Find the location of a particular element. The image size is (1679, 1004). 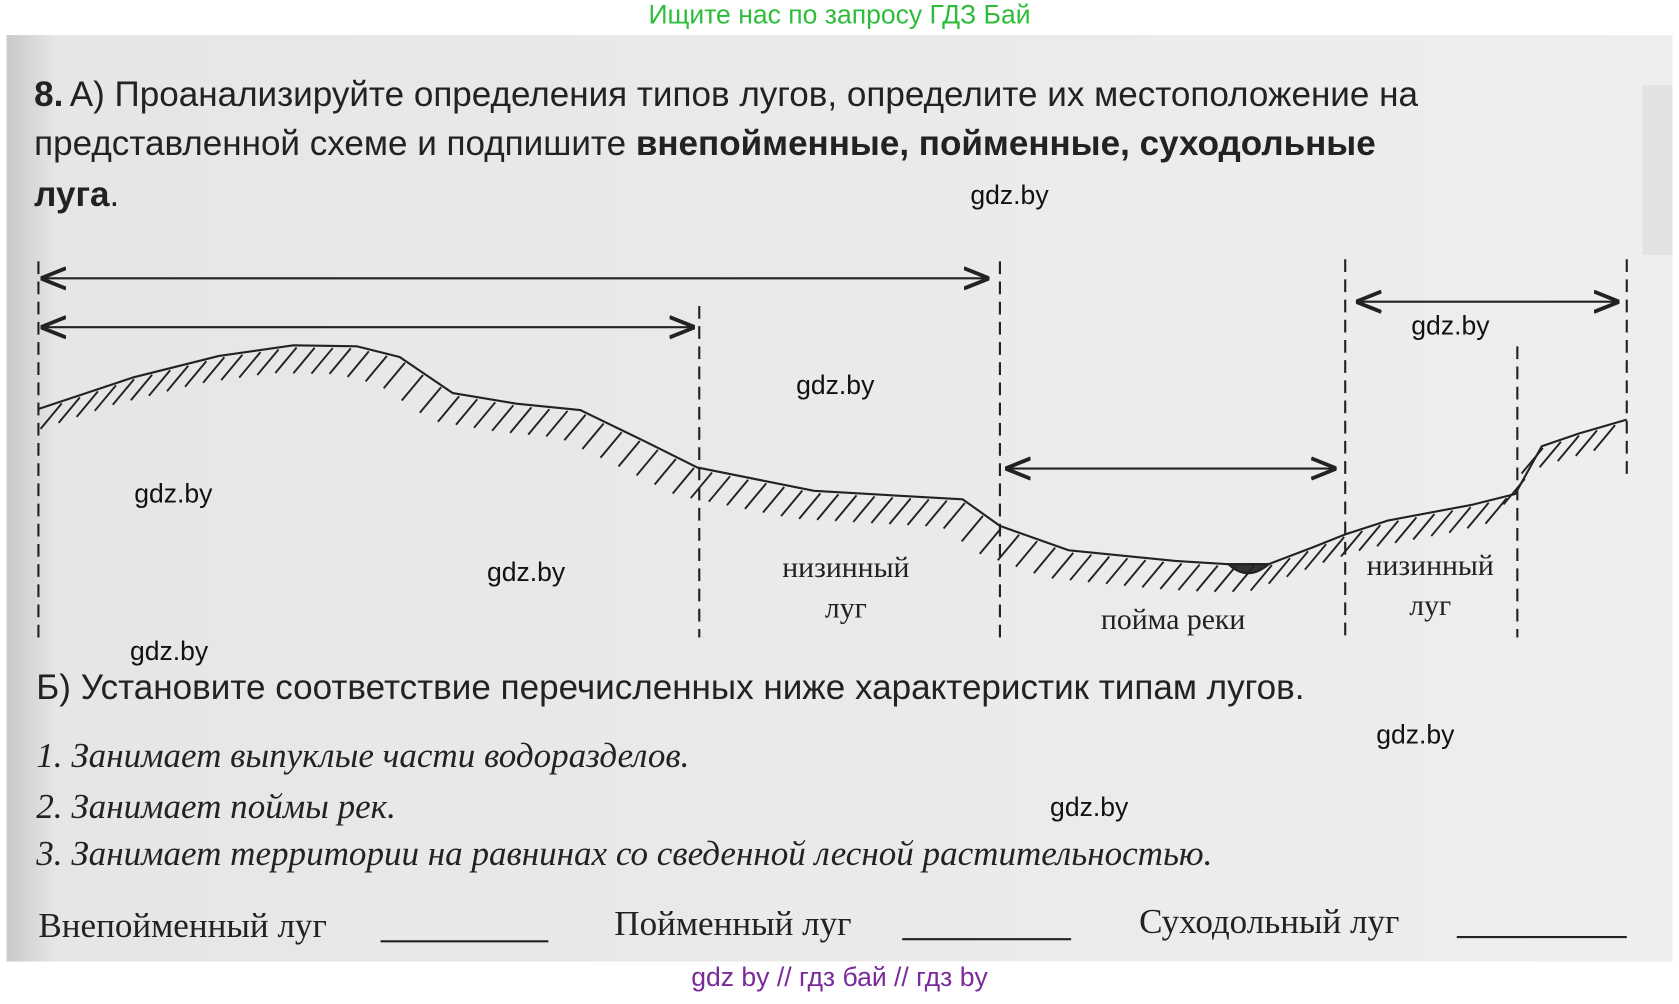

answer-label: Внепойменный луг is located at coordinates (182, 925).